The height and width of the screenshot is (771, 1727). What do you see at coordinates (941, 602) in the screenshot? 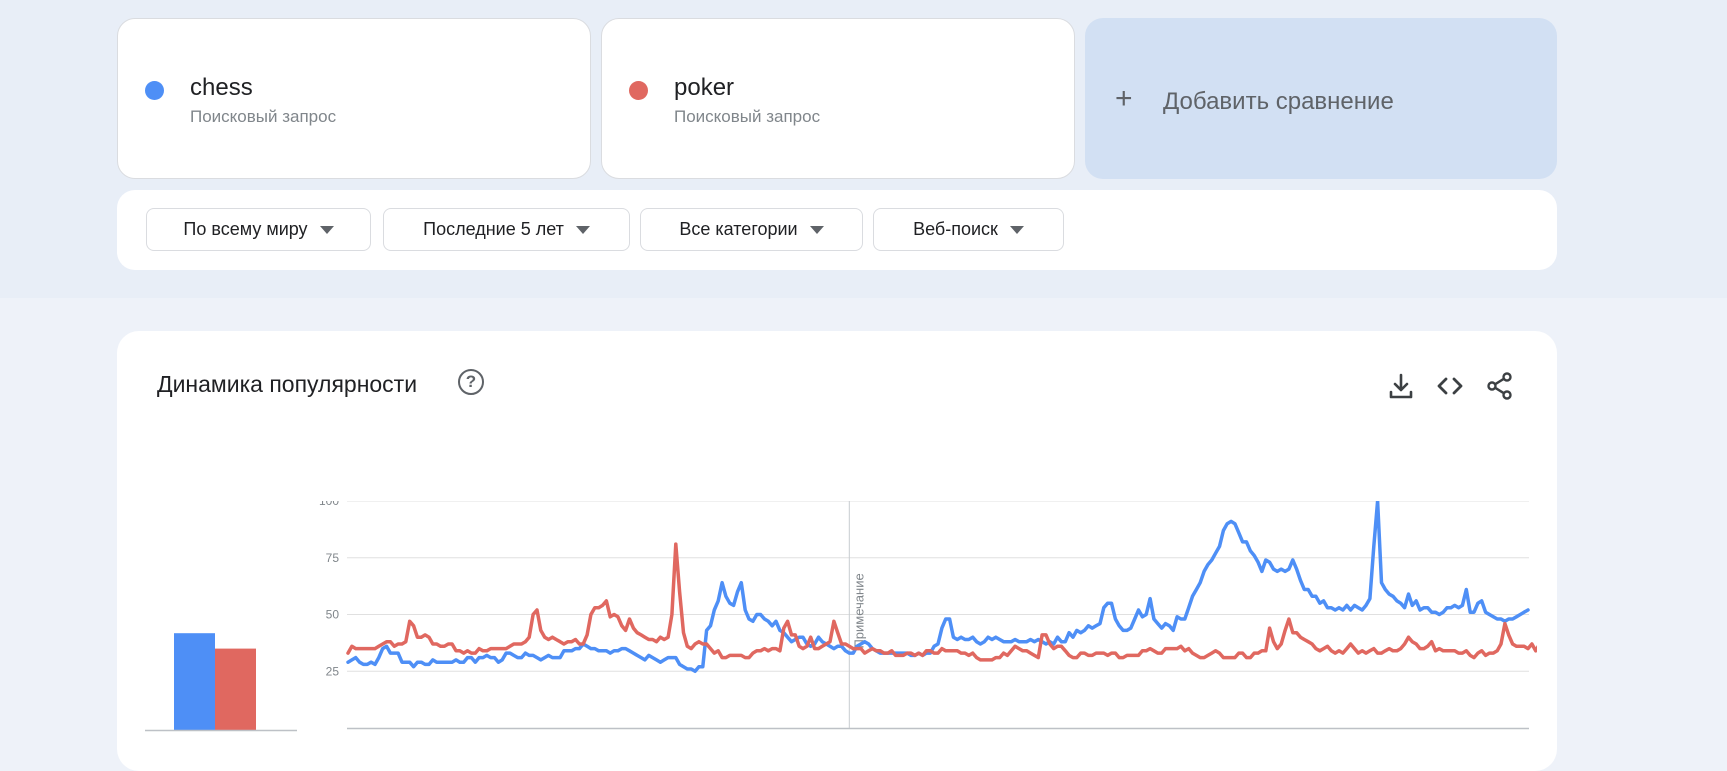
I see `series-line-poker` at bounding box center [941, 602].